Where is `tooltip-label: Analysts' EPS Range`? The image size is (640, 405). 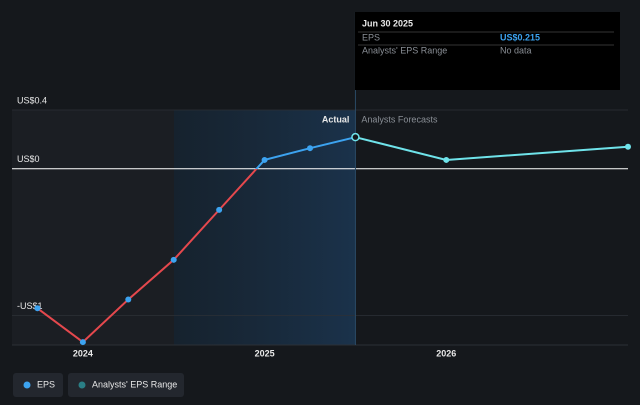 tooltip-label: Analysts' EPS Range is located at coordinates (404, 50).